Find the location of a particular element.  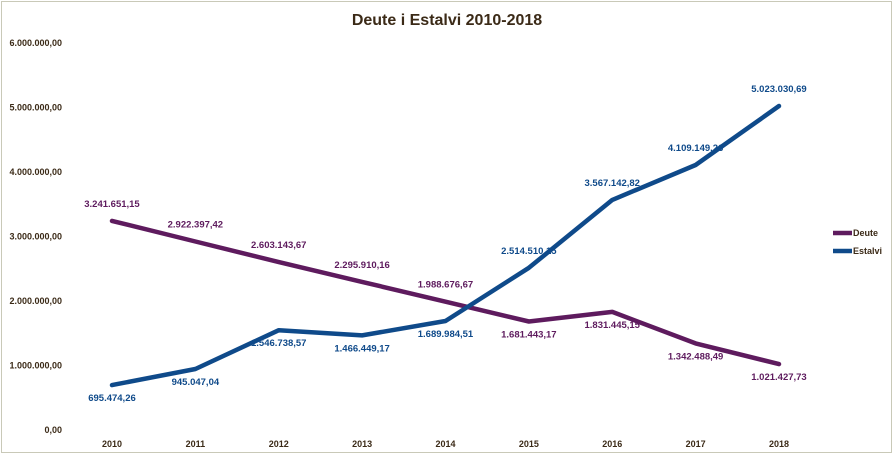

data-label-deute: 1.342.488,49 is located at coordinates (695, 356).